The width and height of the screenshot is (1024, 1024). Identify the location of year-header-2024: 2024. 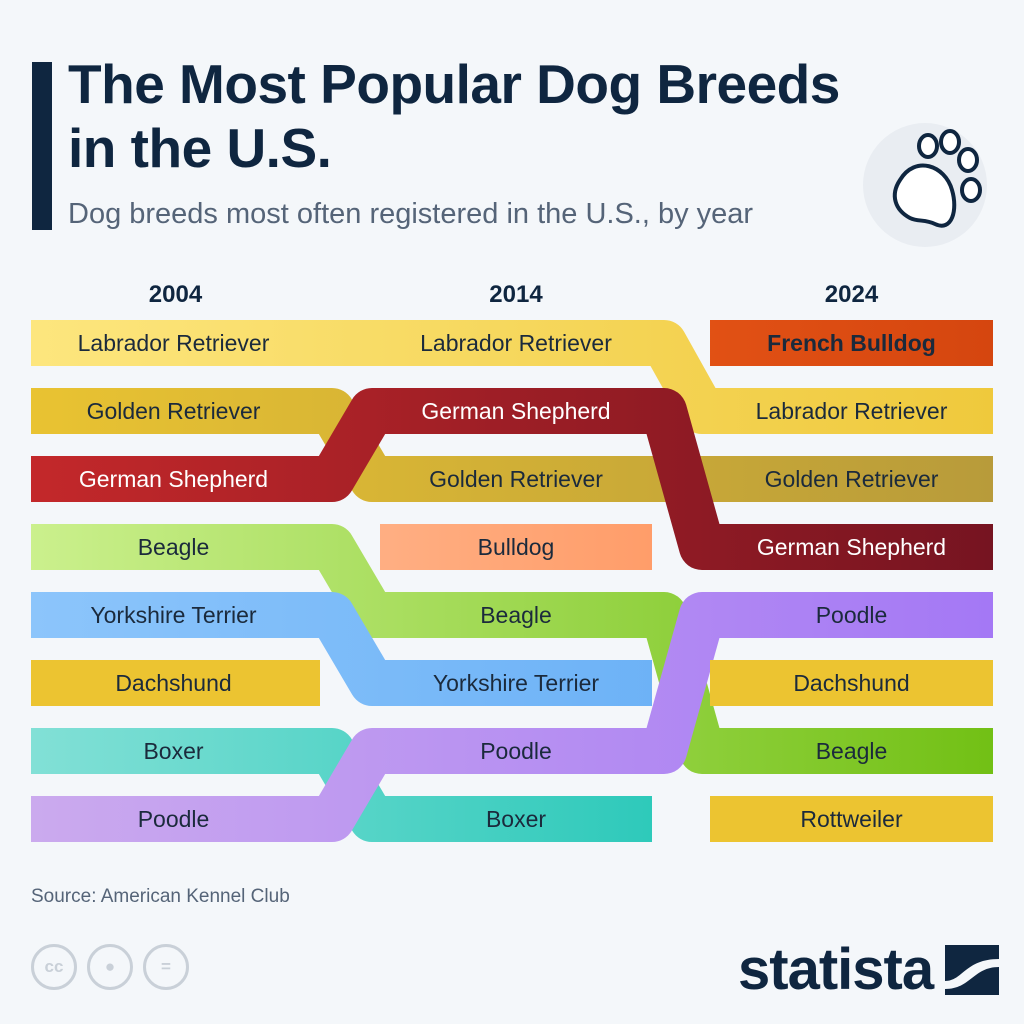
(852, 294).